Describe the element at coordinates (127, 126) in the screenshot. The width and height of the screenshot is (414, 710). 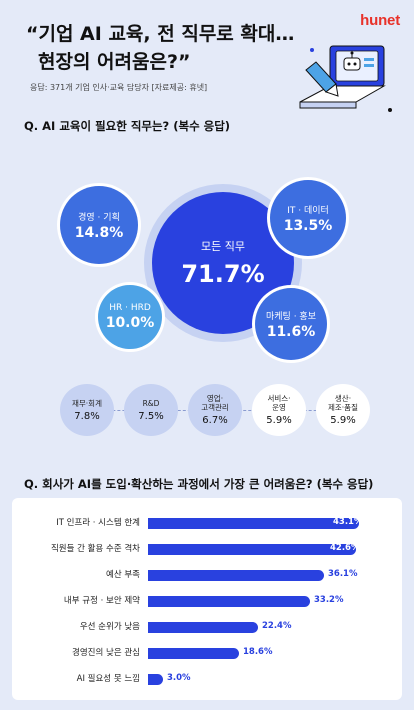
I see `question-1-title: Q. AI 교육이 필요한 직무는? (복수 응답)` at that location.